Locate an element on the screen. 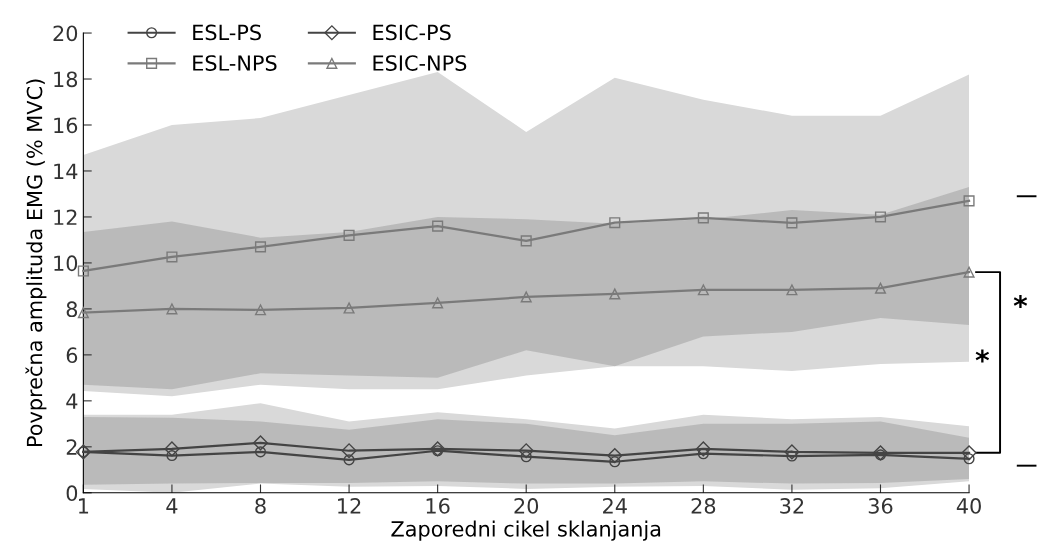 The image size is (1042, 560). x-tick-label: 24 is located at coordinates (615, 506).